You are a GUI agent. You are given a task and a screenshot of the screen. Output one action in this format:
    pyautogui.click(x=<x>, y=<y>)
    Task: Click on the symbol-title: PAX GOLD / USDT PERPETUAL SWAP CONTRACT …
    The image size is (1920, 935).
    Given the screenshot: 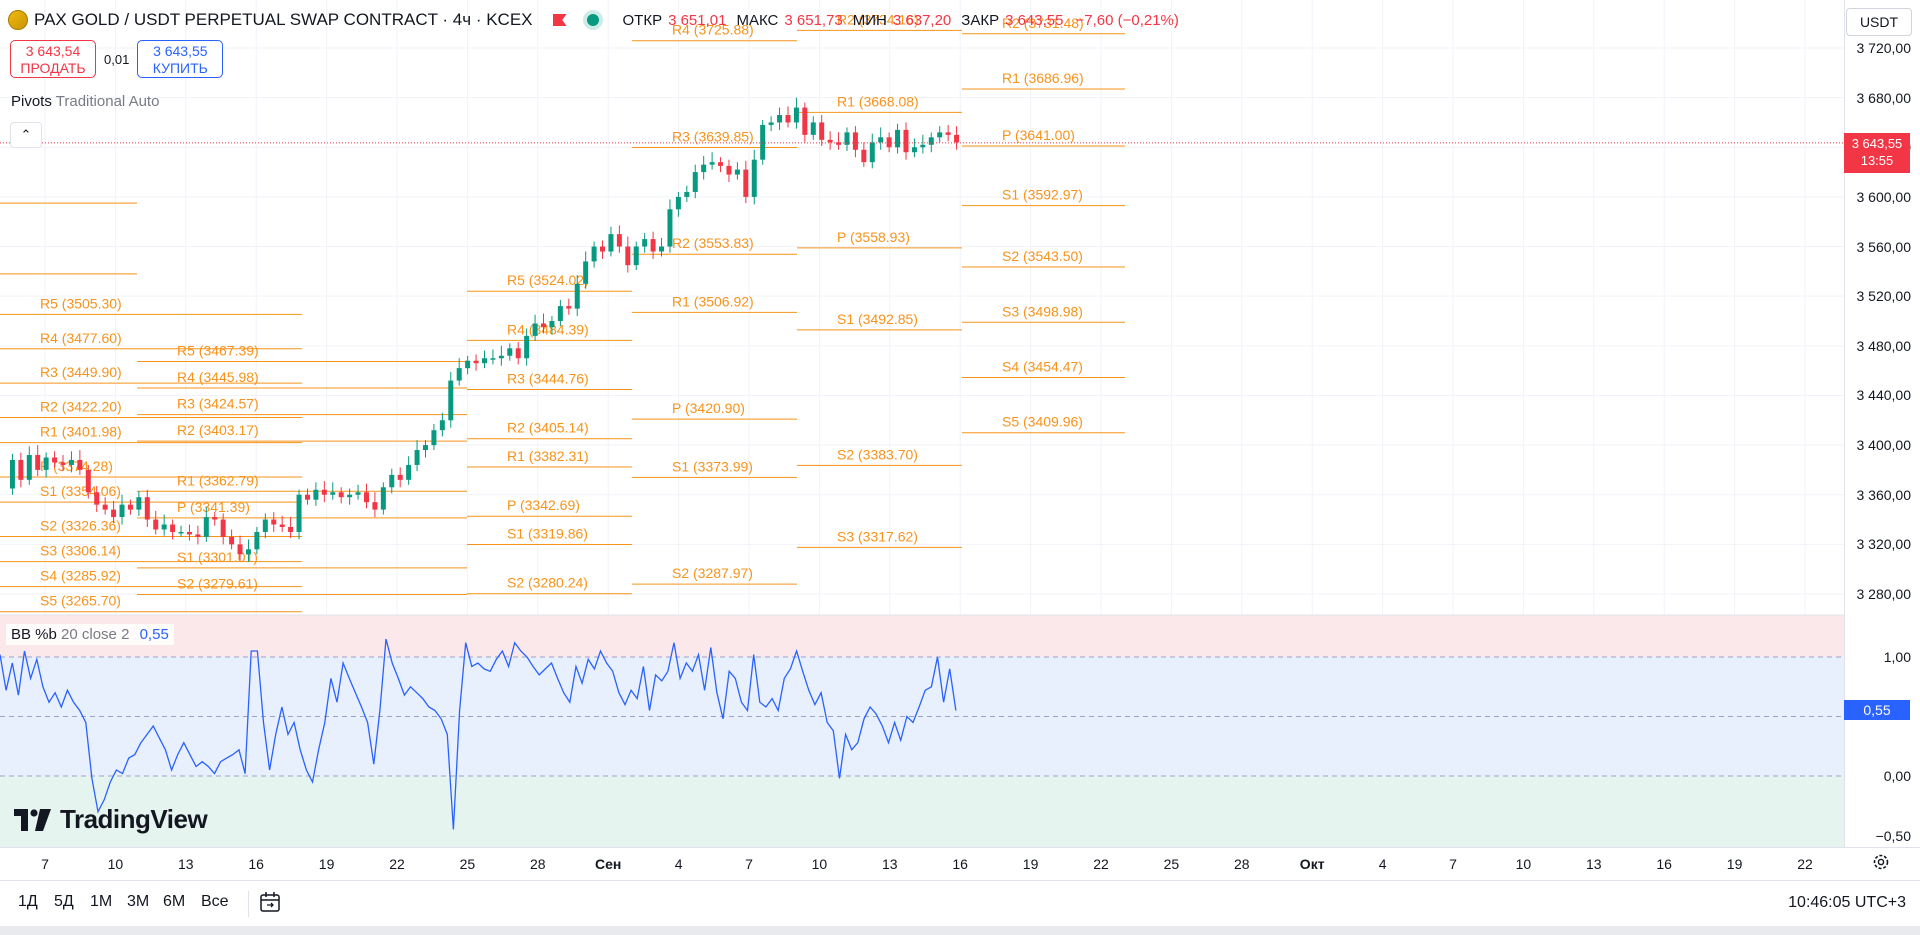 What is the action you would take?
    pyautogui.click(x=283, y=19)
    